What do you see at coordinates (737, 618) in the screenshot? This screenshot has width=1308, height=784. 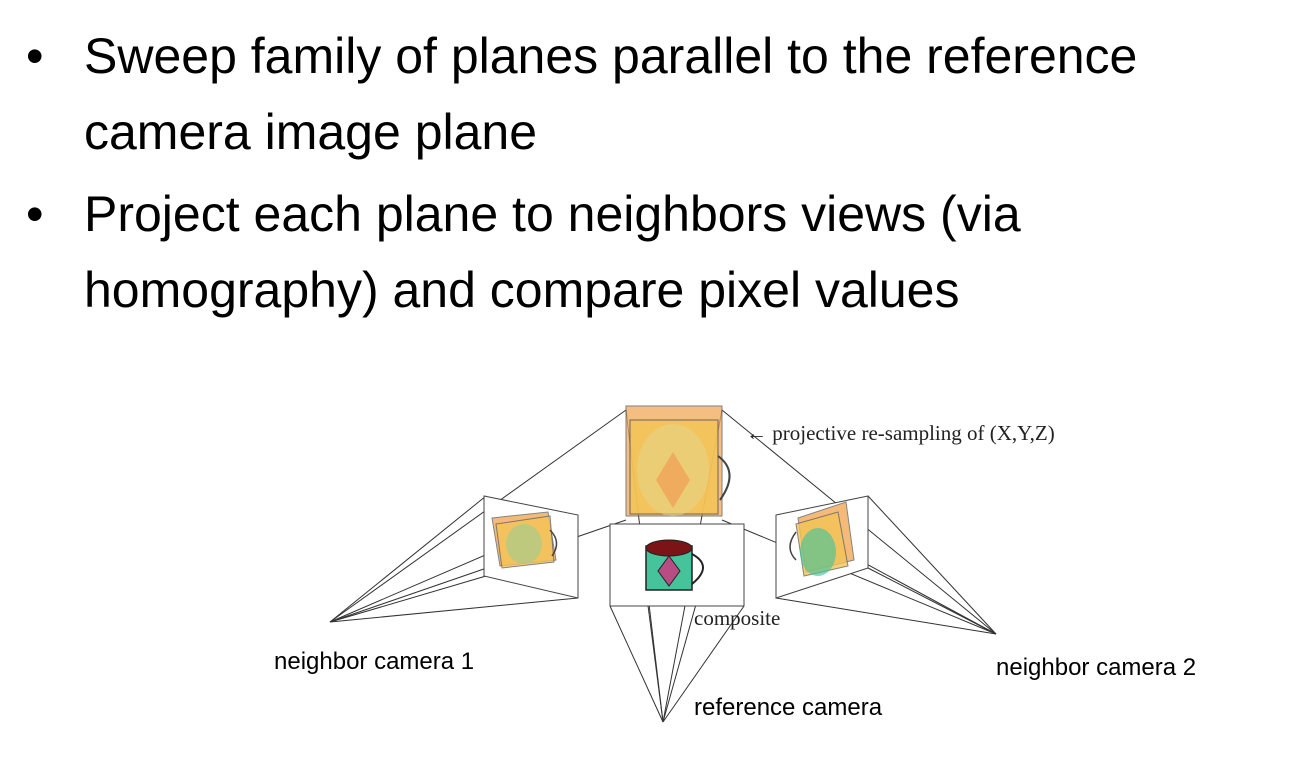 I see `composite-label: composite` at bounding box center [737, 618].